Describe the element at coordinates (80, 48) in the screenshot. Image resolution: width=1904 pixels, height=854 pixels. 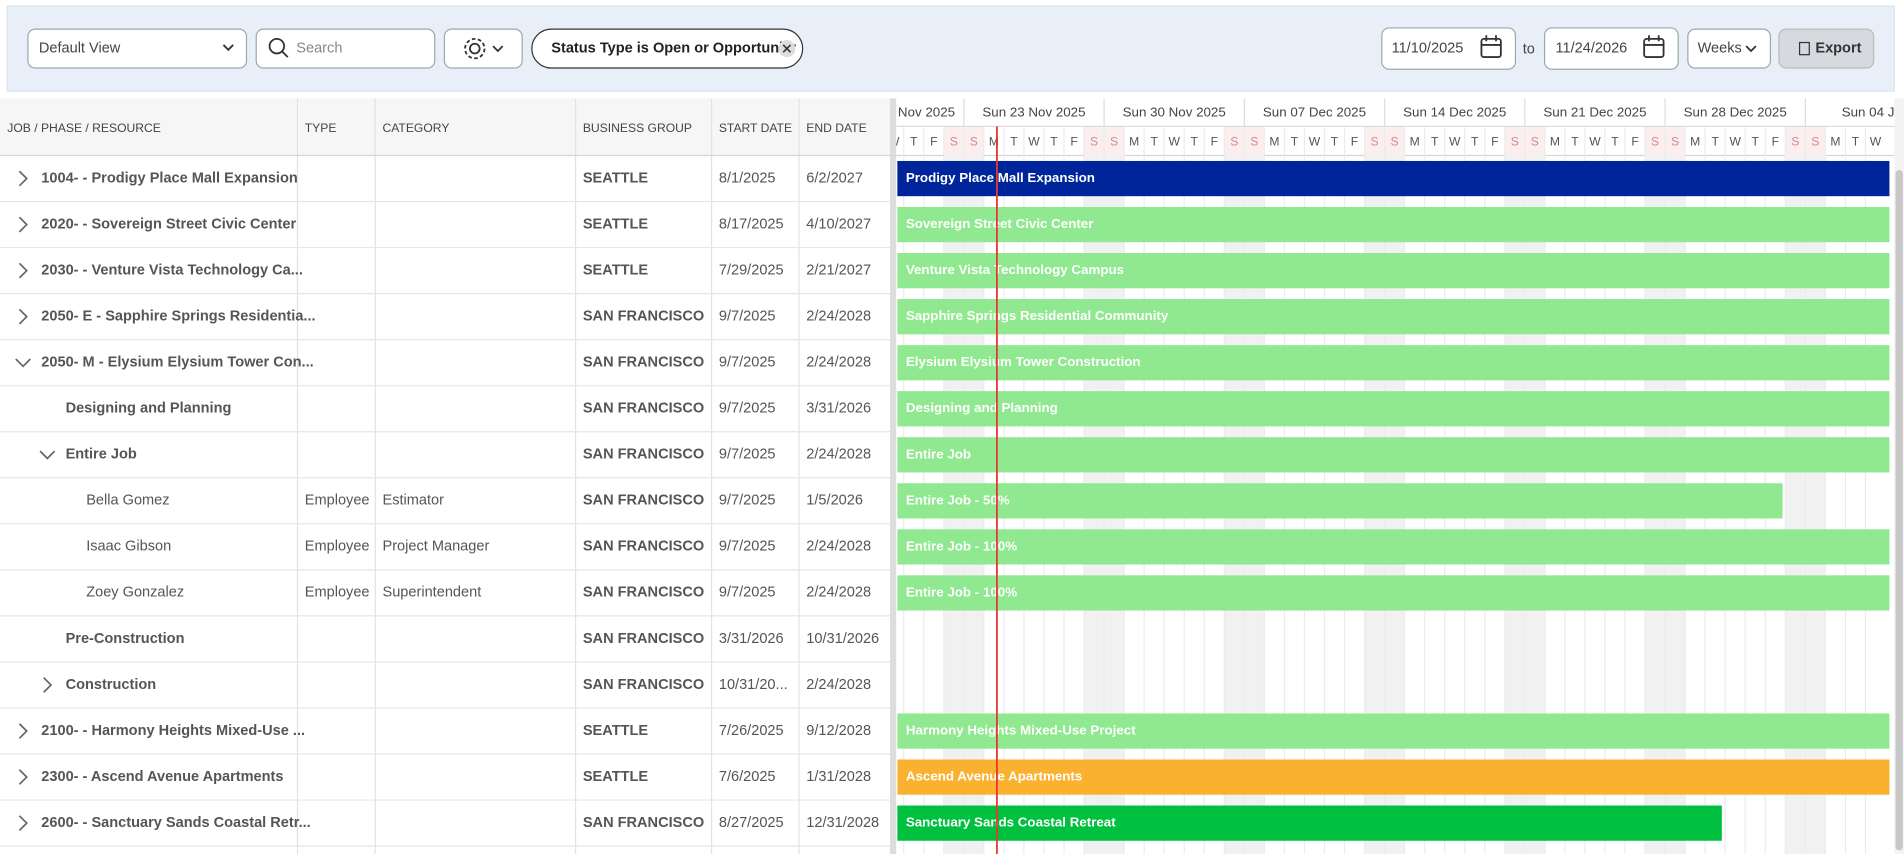
I see `view-label: Default View` at that location.